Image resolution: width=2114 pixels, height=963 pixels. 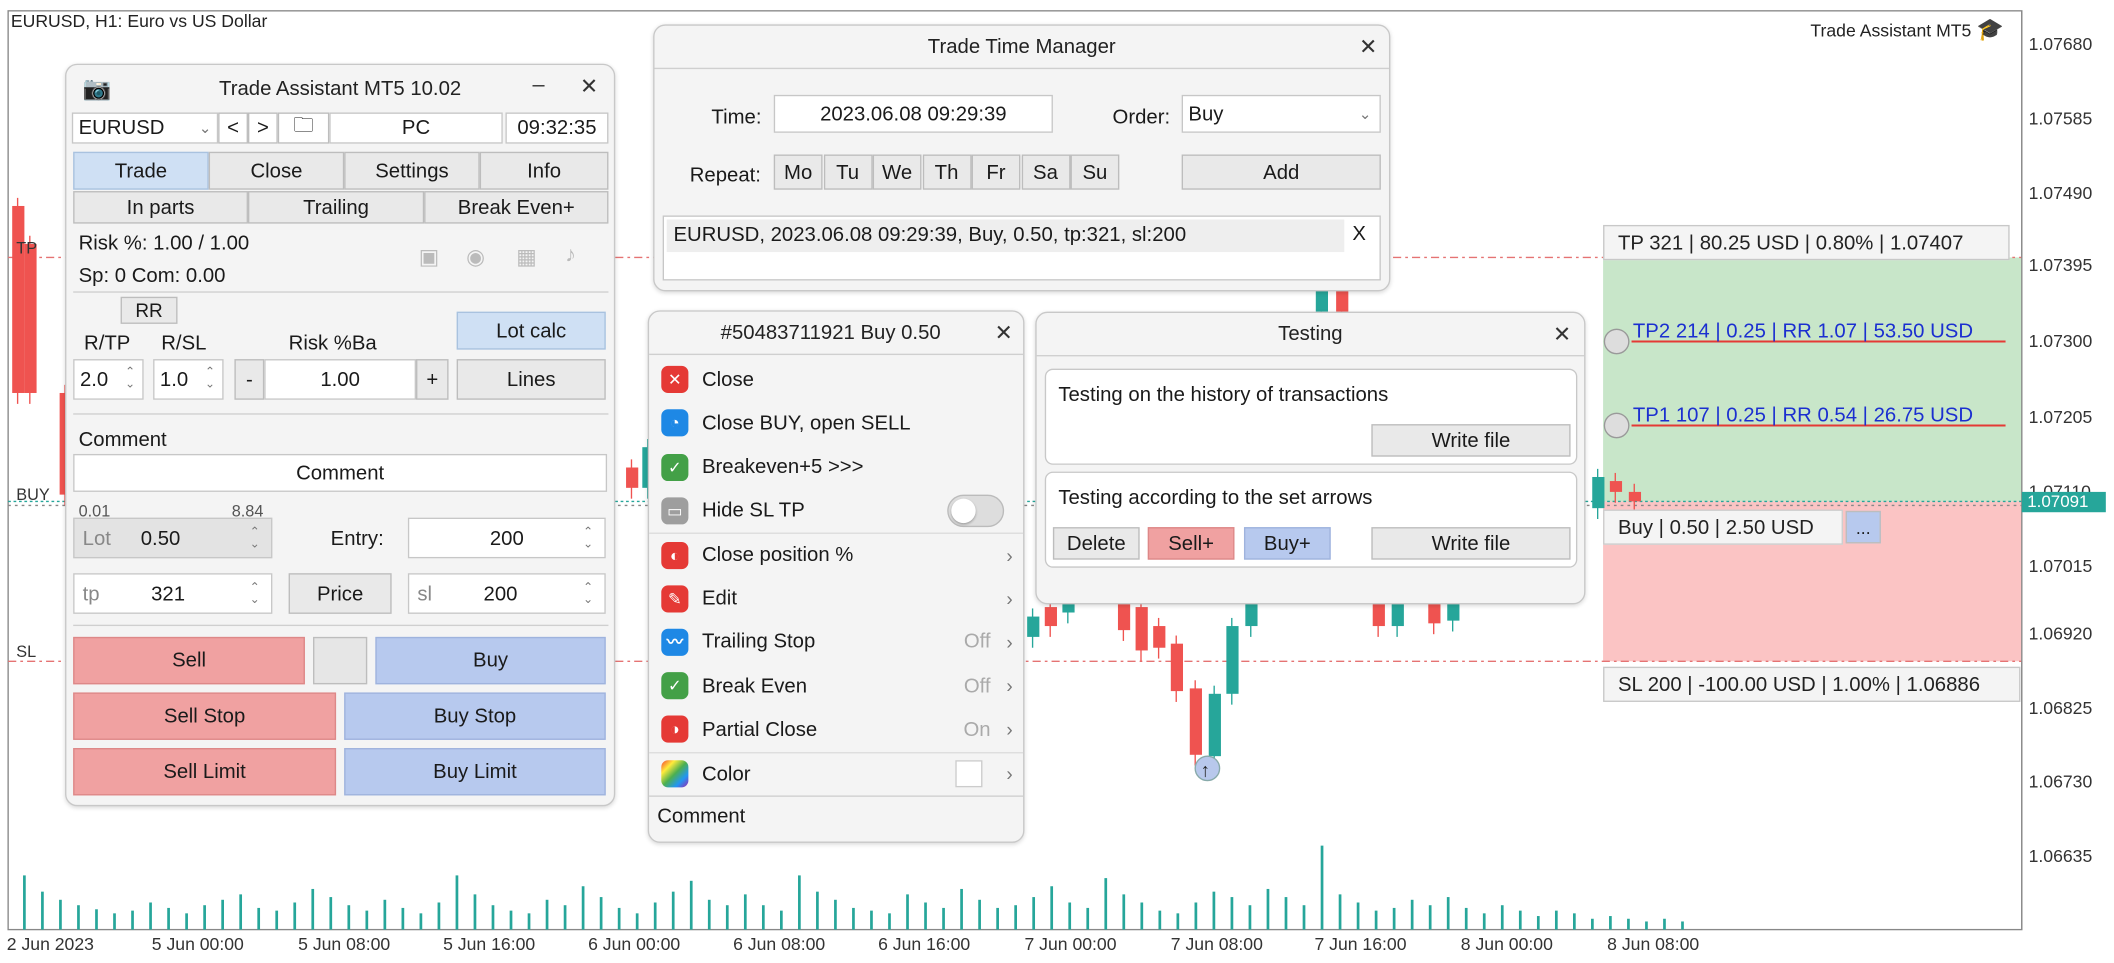 I want to click on time-input: 2023.06.08 09:29:39, so click(x=913, y=113).